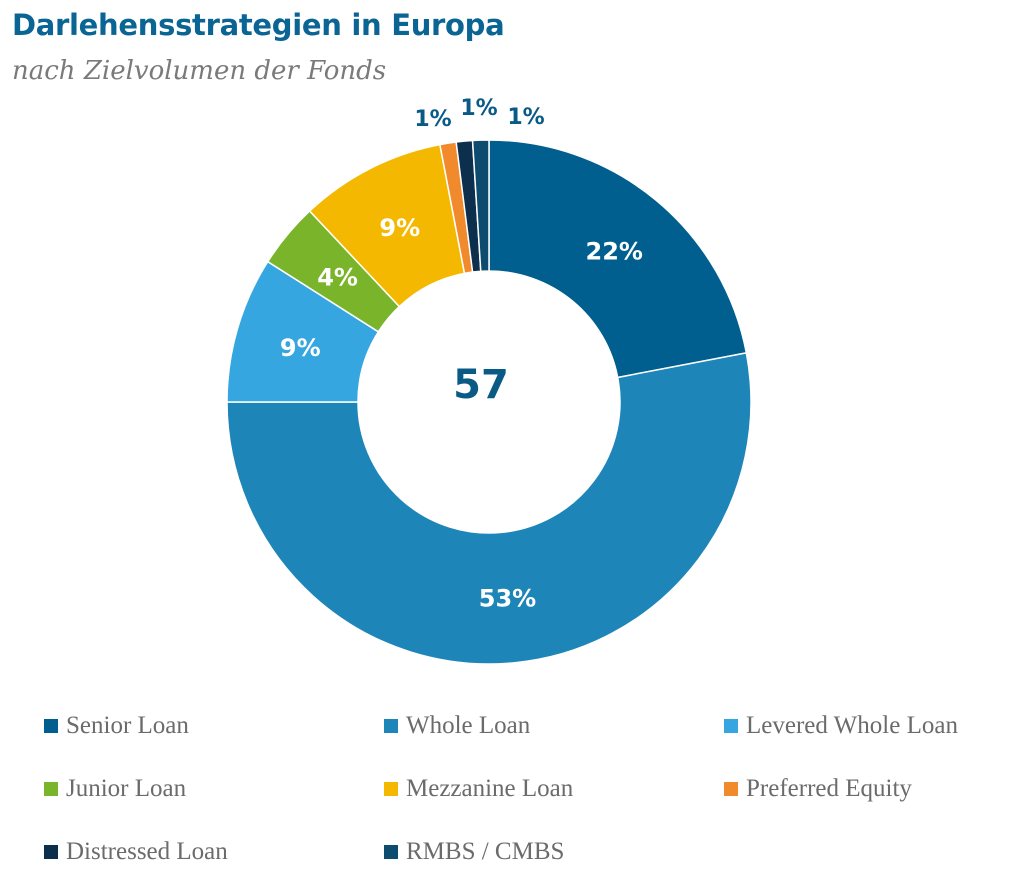 The width and height of the screenshot is (1024, 895). What do you see at coordinates (147, 851) in the screenshot?
I see `legend-label: Distressed Loan` at bounding box center [147, 851].